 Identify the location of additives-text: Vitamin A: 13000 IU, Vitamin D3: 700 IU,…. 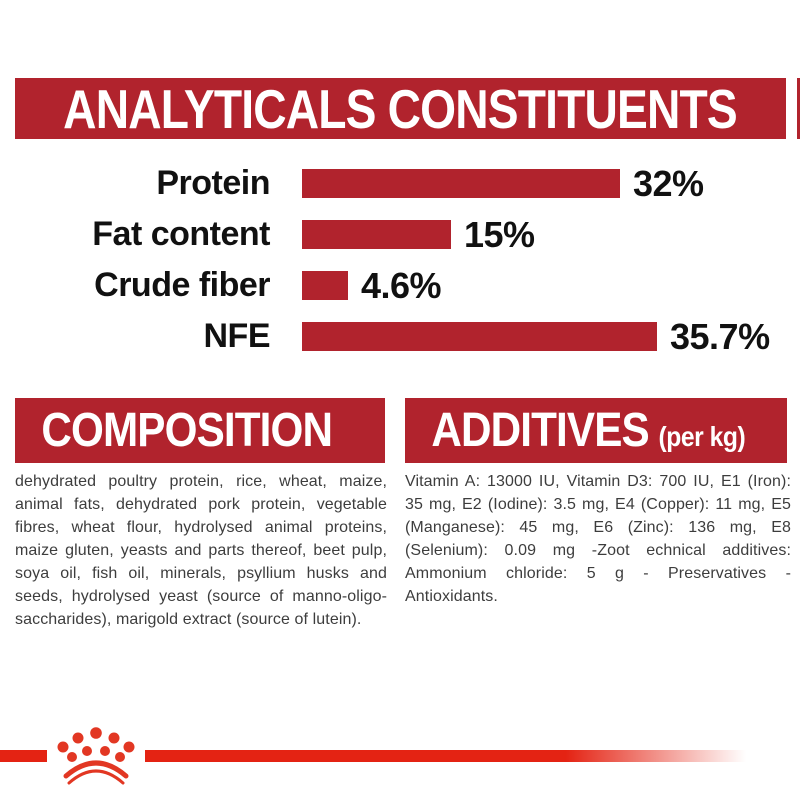
(598, 539).